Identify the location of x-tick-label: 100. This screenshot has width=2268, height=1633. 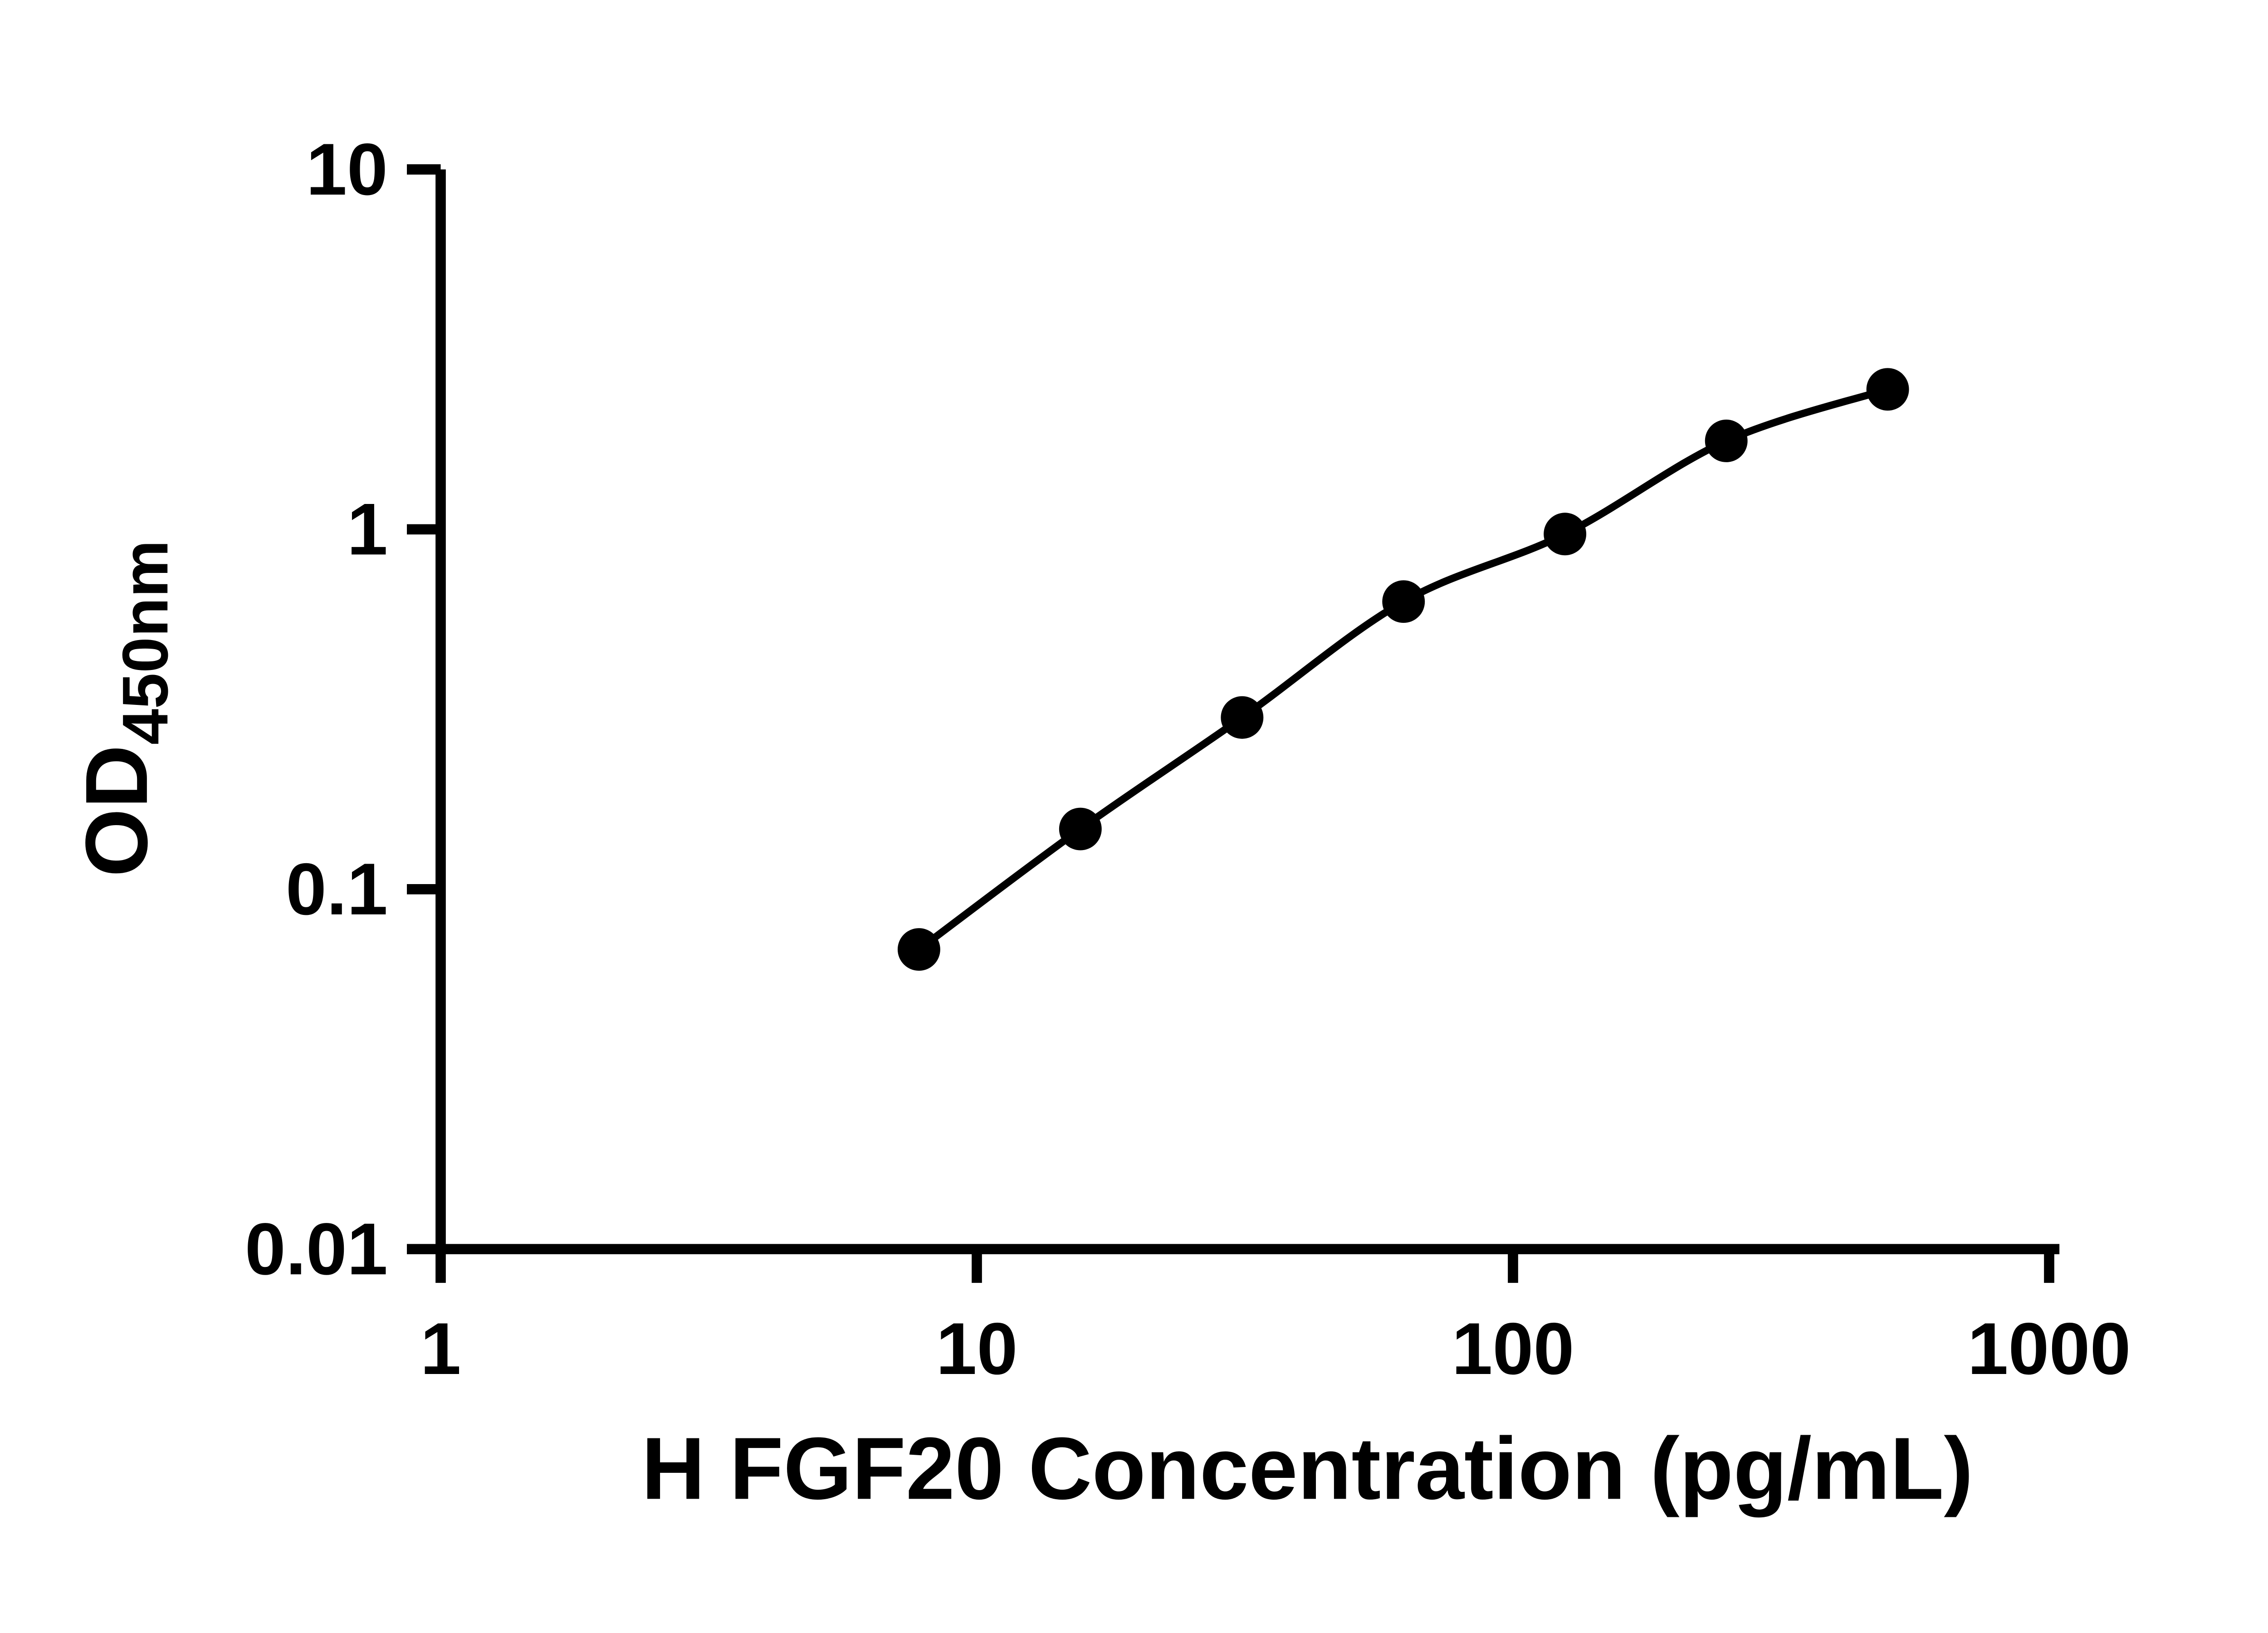
(1513, 1349).